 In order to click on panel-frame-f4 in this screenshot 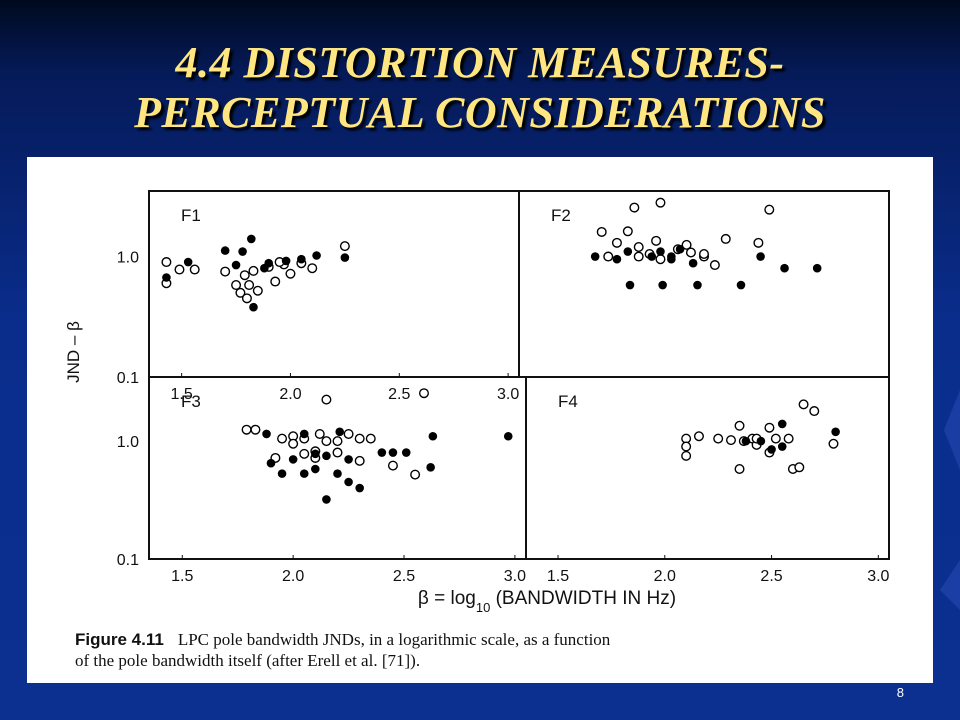, I will do `click(707, 468)`.